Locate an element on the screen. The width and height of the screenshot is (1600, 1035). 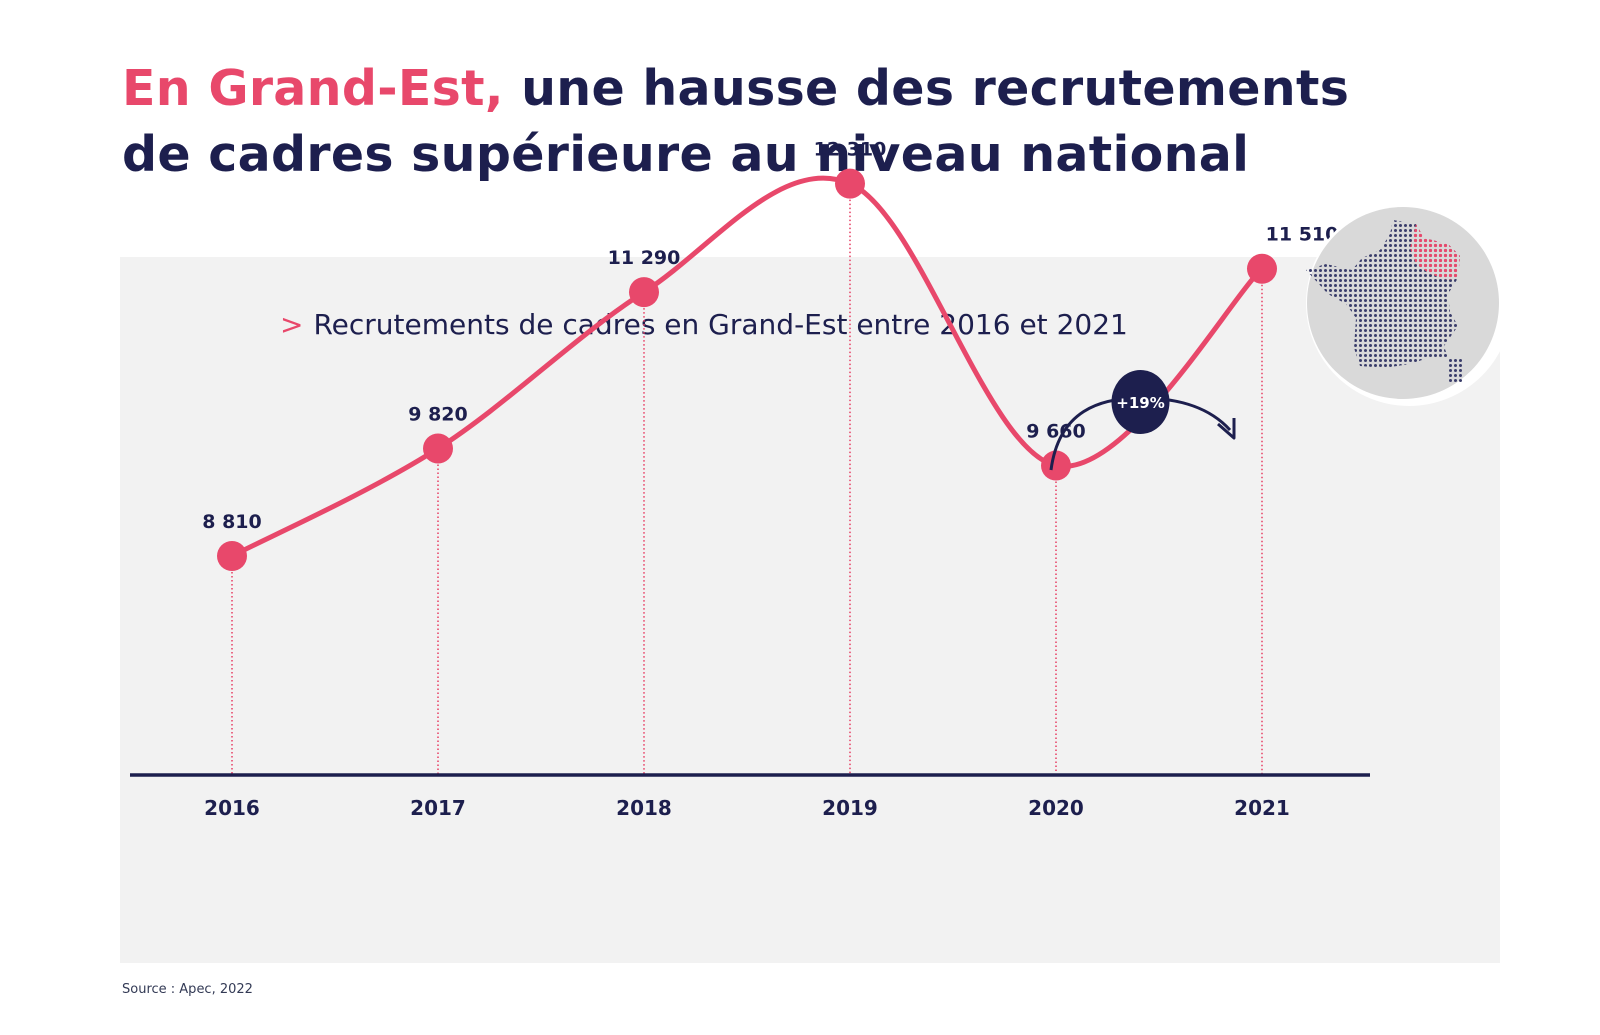
data-label-2020: 9 660 is located at coordinates (1056, 432).